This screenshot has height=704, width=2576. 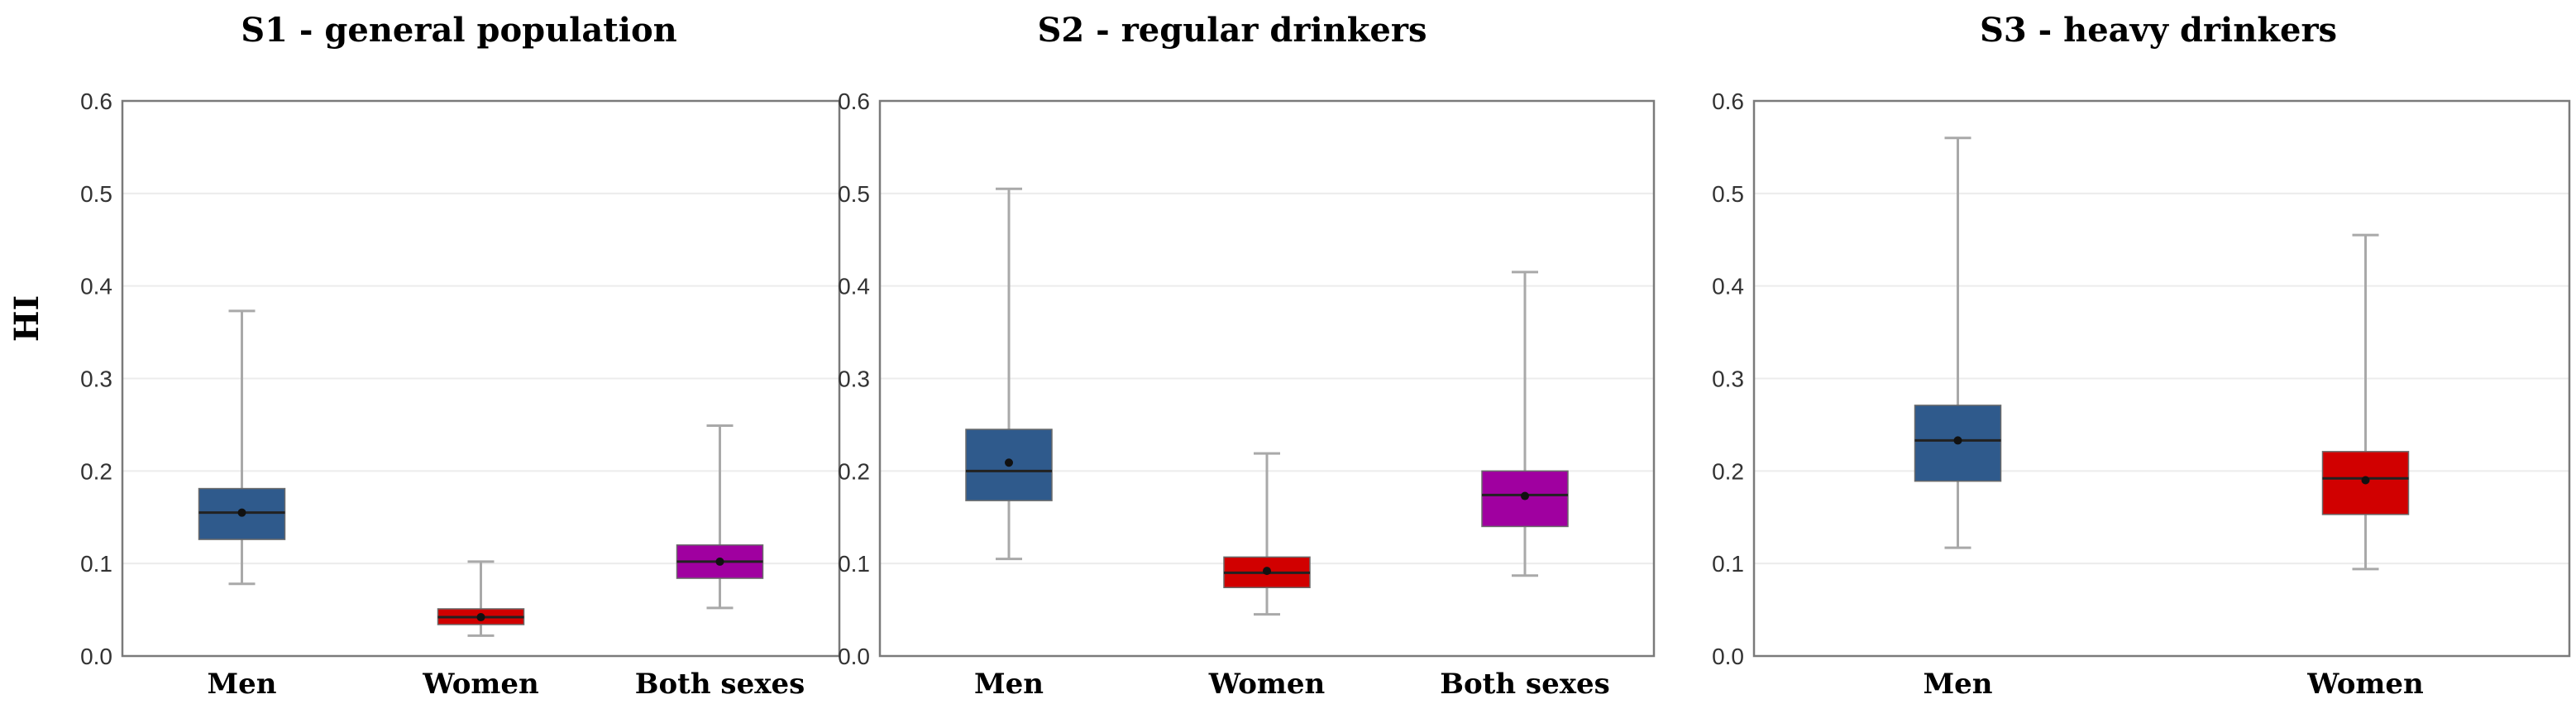 I want to click on panel-title: S3 - heavy drinkers, so click(x=2158, y=30).